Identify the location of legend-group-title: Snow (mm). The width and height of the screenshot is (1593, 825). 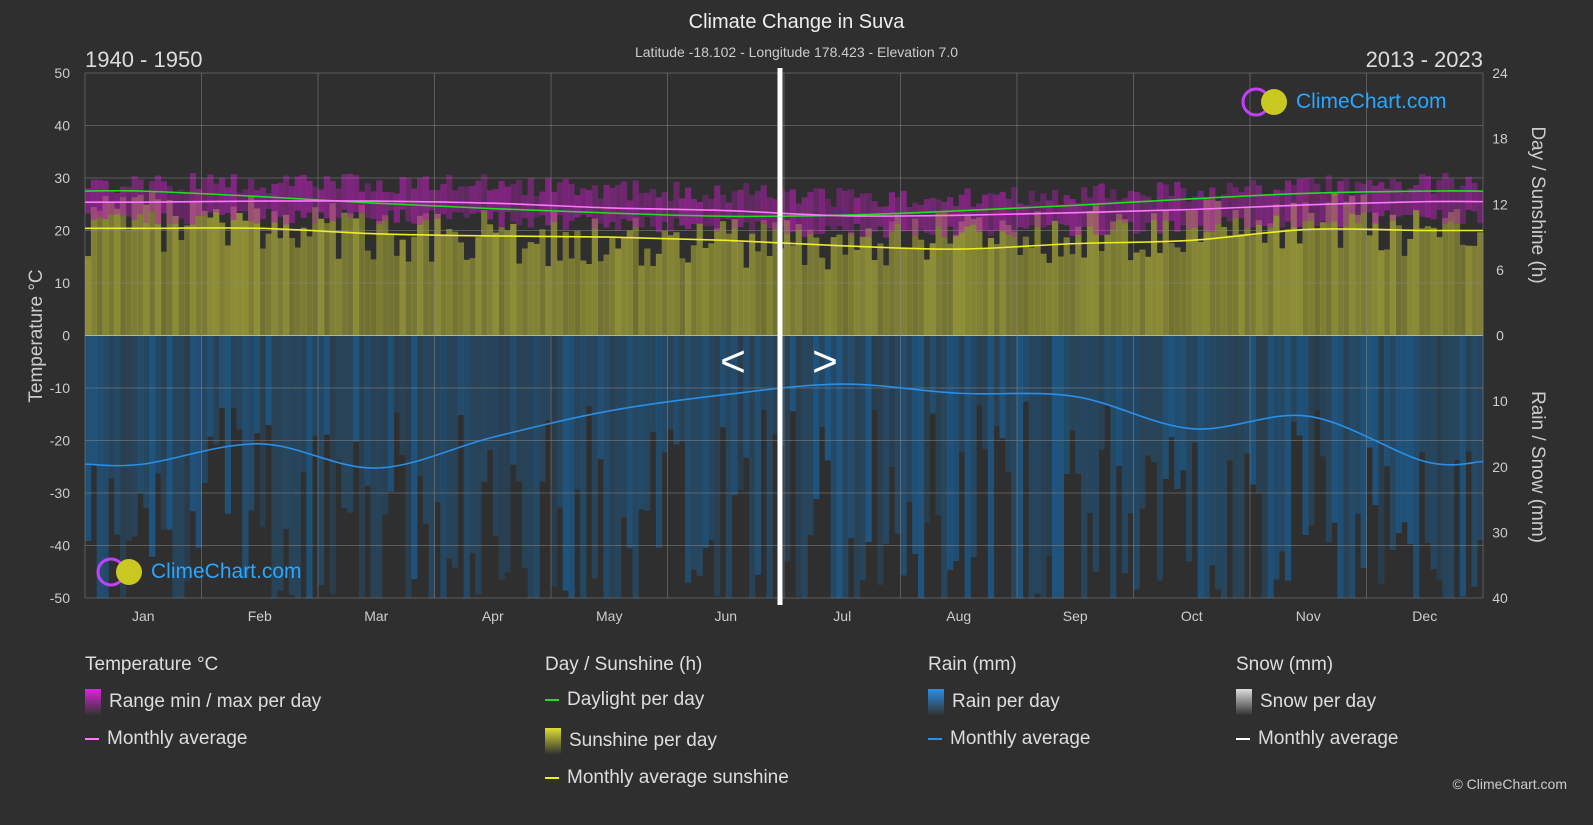
(1285, 664).